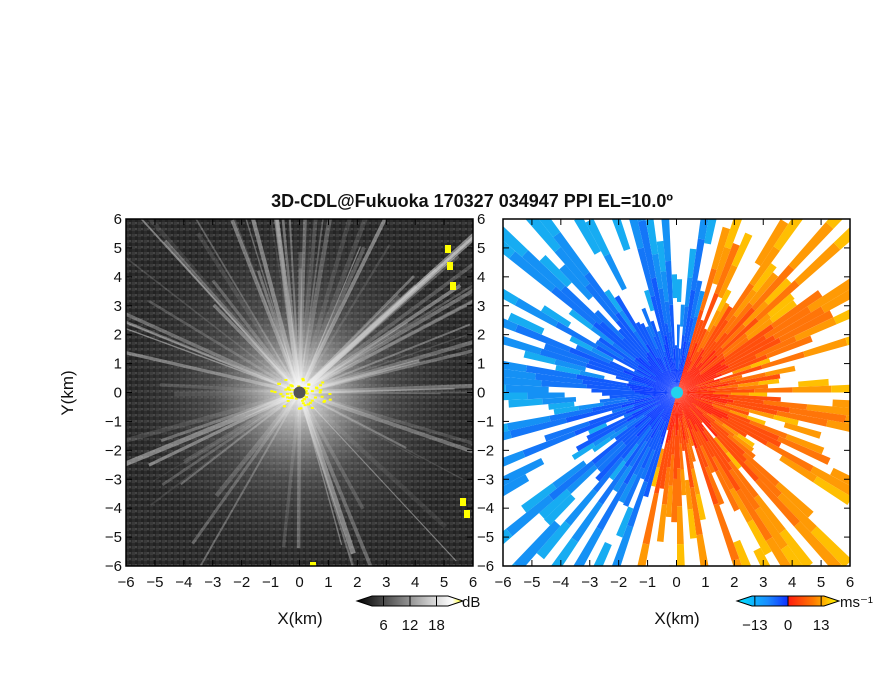 The width and height of the screenshot is (880, 680). I want to click on radar-center-marker-left, so click(299, 392).